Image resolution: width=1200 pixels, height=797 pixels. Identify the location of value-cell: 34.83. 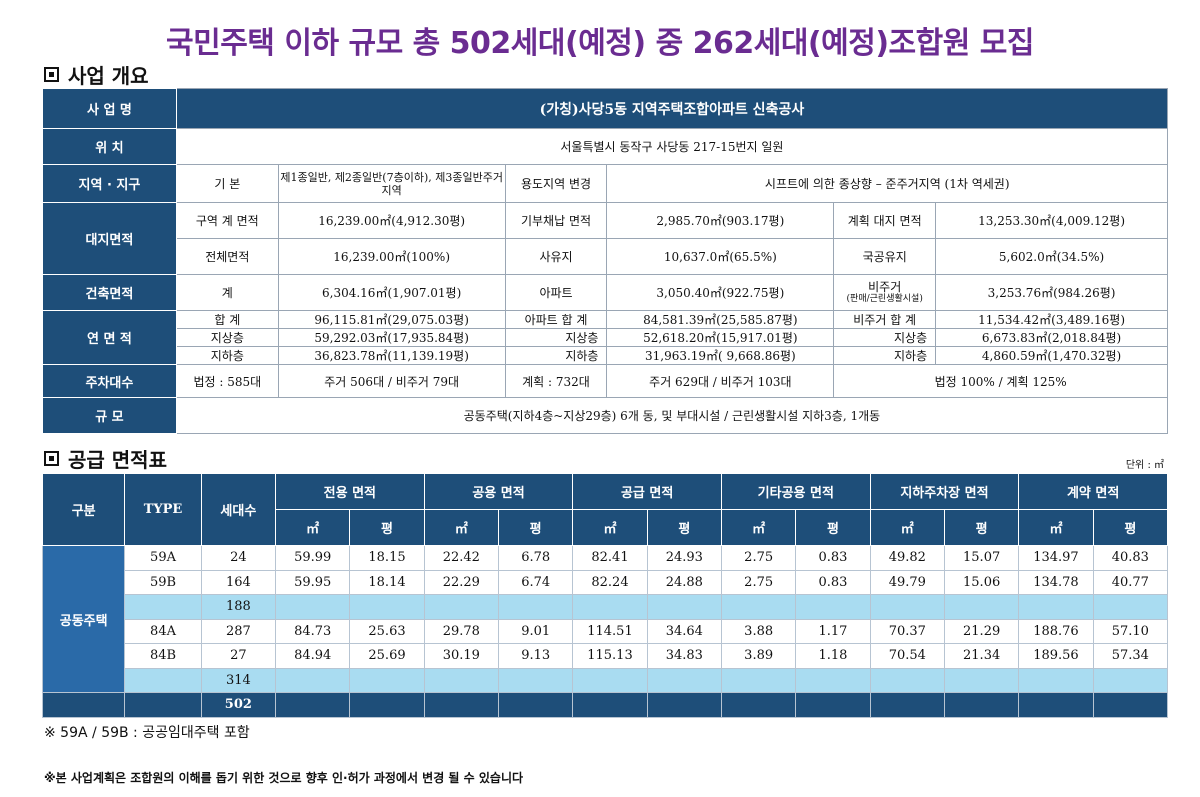
(684, 656).